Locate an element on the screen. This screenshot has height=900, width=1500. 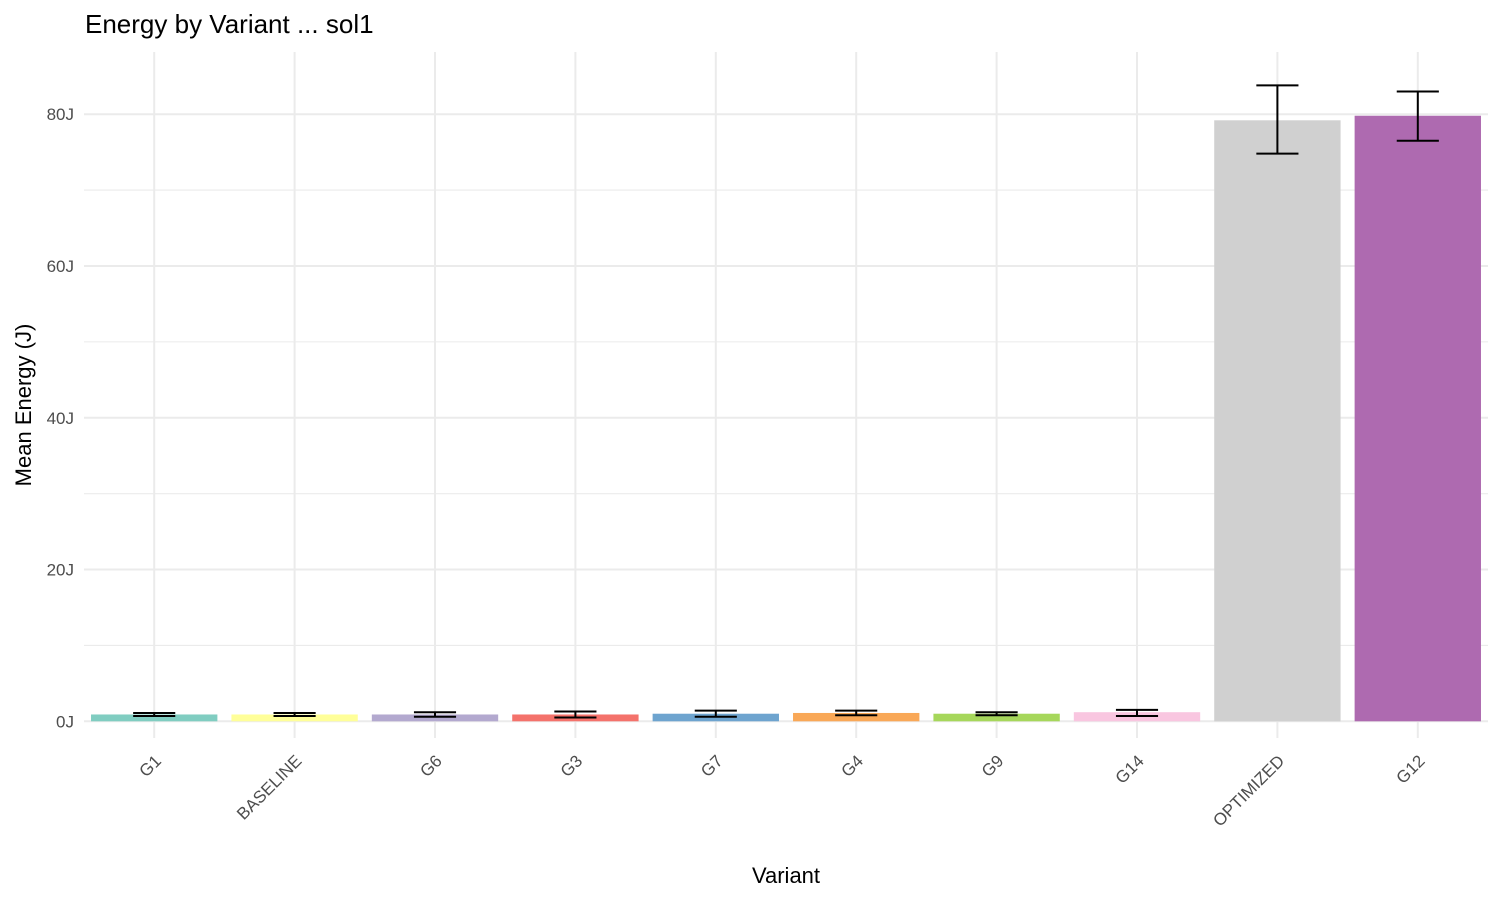
bar-baseline is located at coordinates (294, 718).